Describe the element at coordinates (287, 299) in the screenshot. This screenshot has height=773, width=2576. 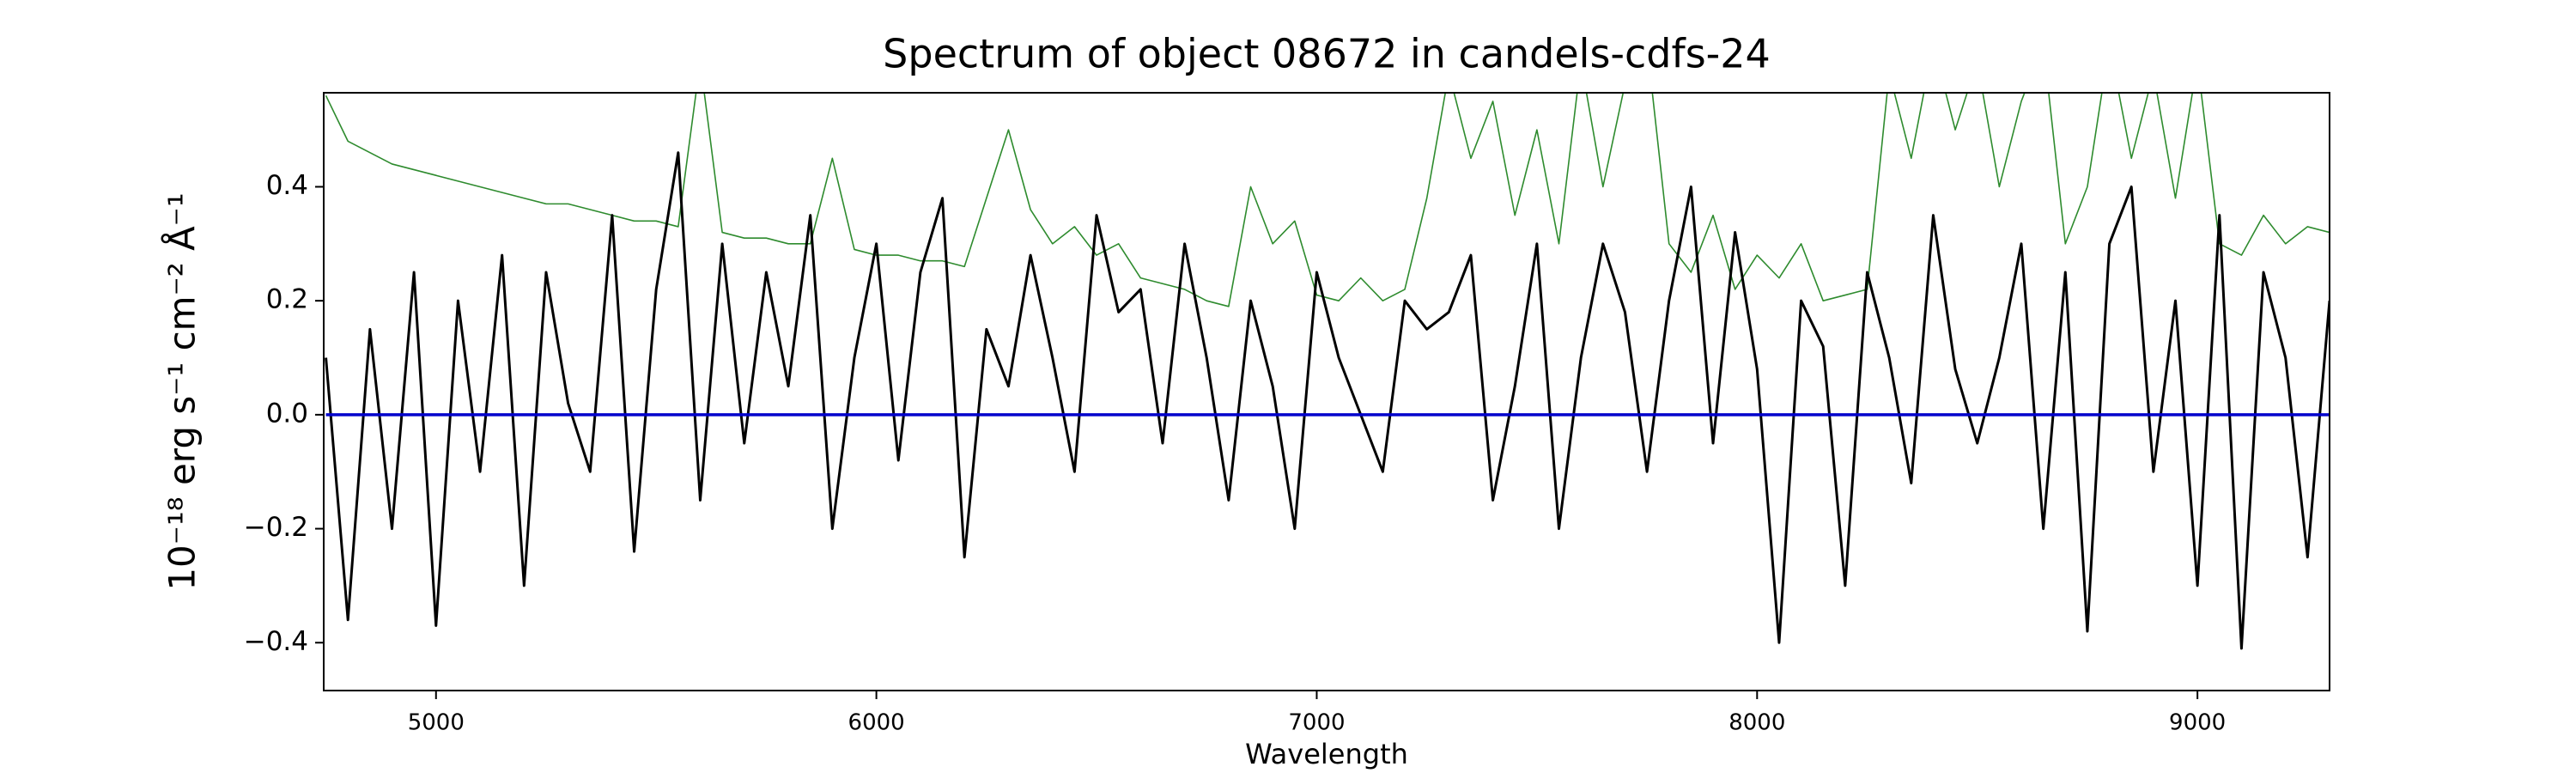
I see `y-tick-label: 0.2` at that location.